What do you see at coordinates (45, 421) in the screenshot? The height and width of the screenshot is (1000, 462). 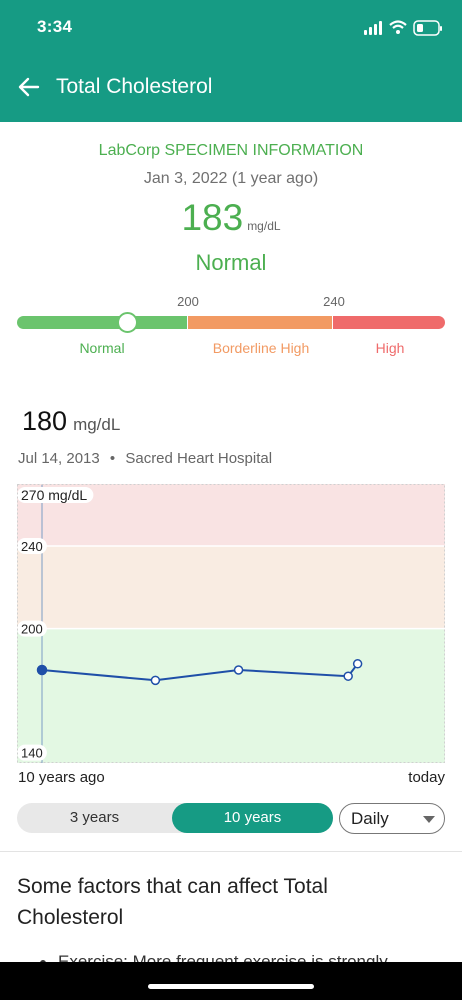 I see `selected-value-number: 180` at bounding box center [45, 421].